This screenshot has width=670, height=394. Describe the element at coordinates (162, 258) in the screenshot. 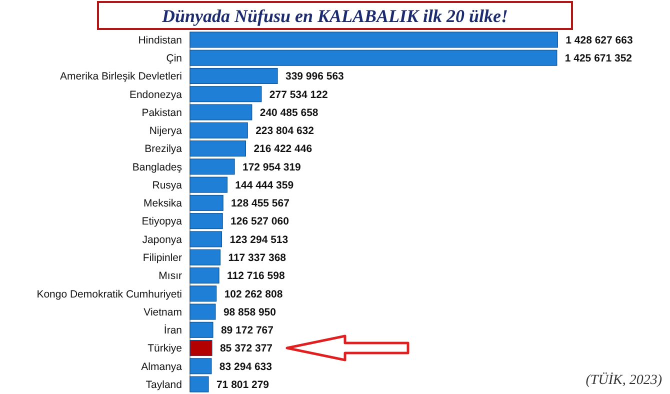

I see `y-tick-label: Filipinler` at that location.